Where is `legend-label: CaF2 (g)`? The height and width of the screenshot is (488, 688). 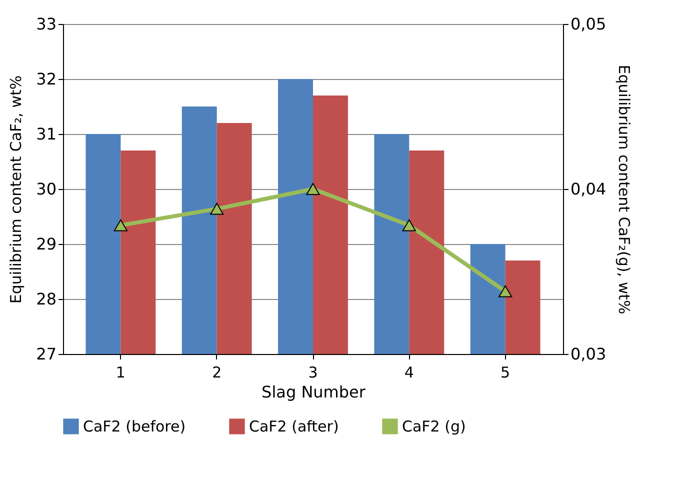 legend-label: CaF2 (g) is located at coordinates (434, 426).